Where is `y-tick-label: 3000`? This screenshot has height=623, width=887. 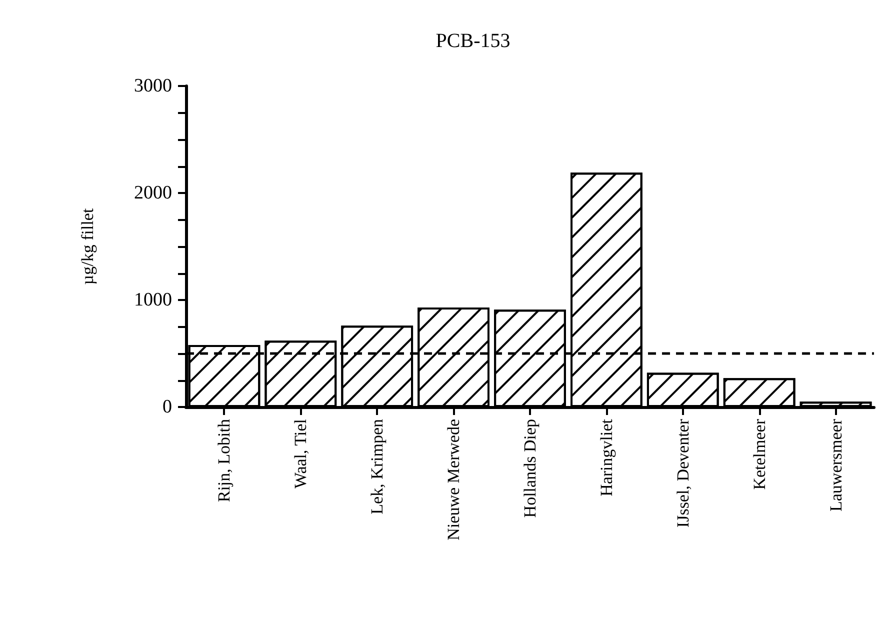
y-tick-label: 3000 is located at coordinates (153, 86).